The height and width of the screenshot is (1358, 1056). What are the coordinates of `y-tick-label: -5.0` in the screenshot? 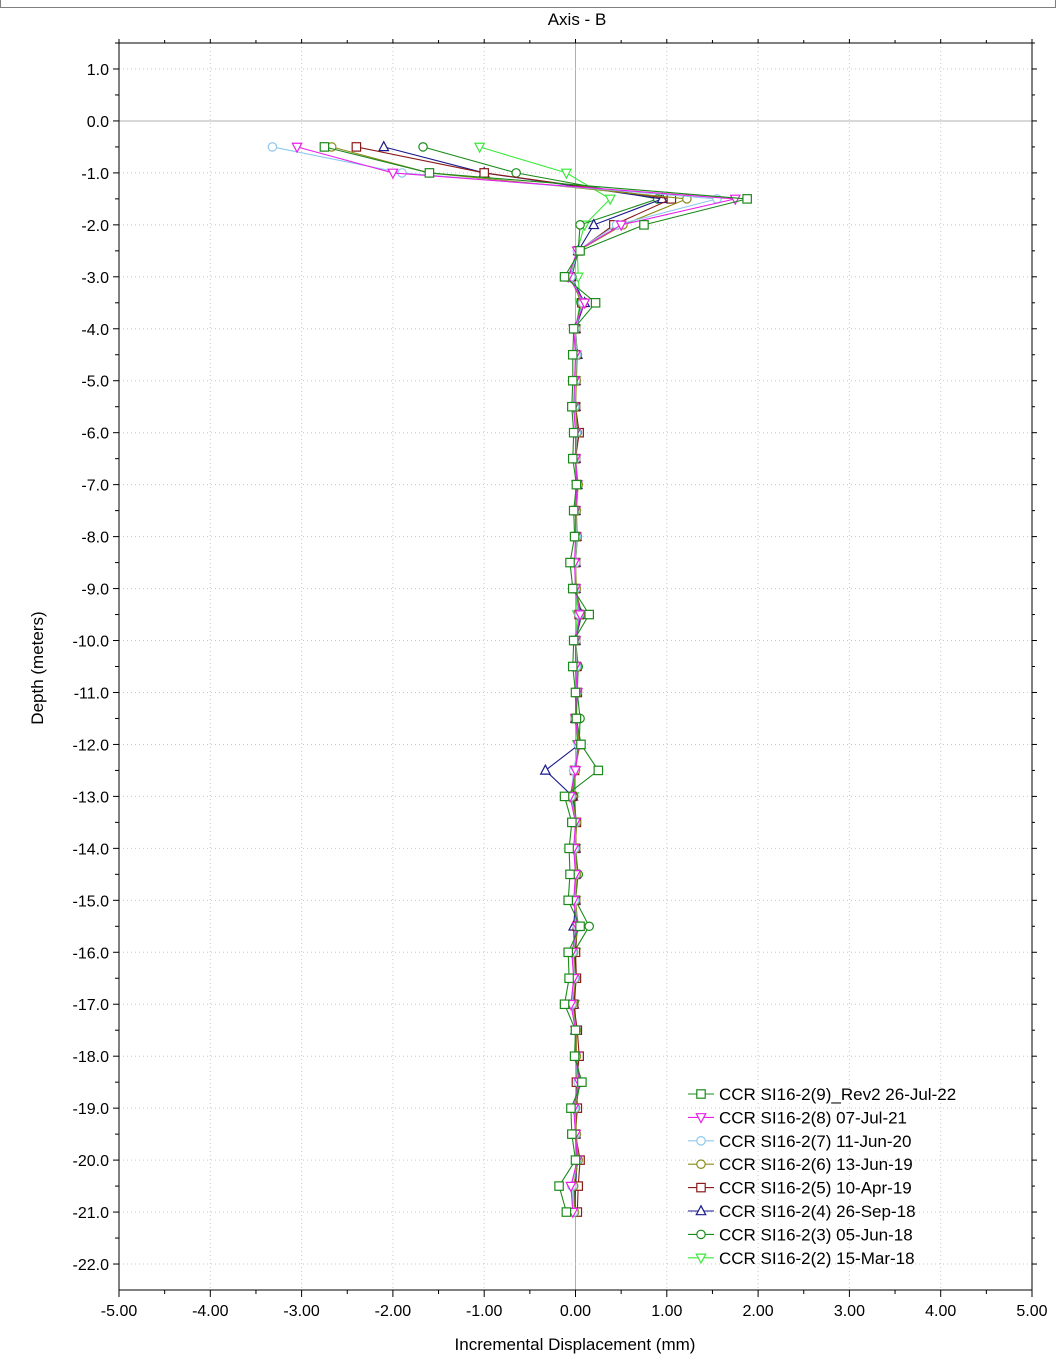 It's located at (95, 382).